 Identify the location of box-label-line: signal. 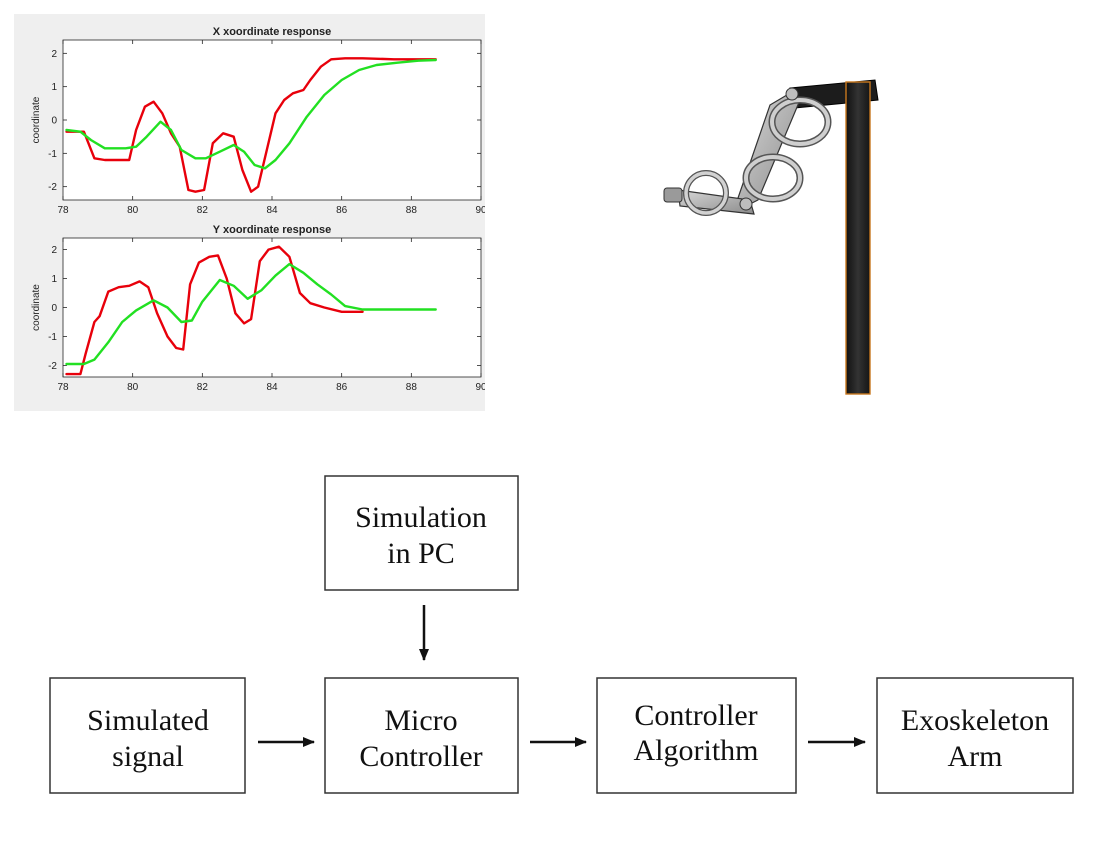
(148, 756).